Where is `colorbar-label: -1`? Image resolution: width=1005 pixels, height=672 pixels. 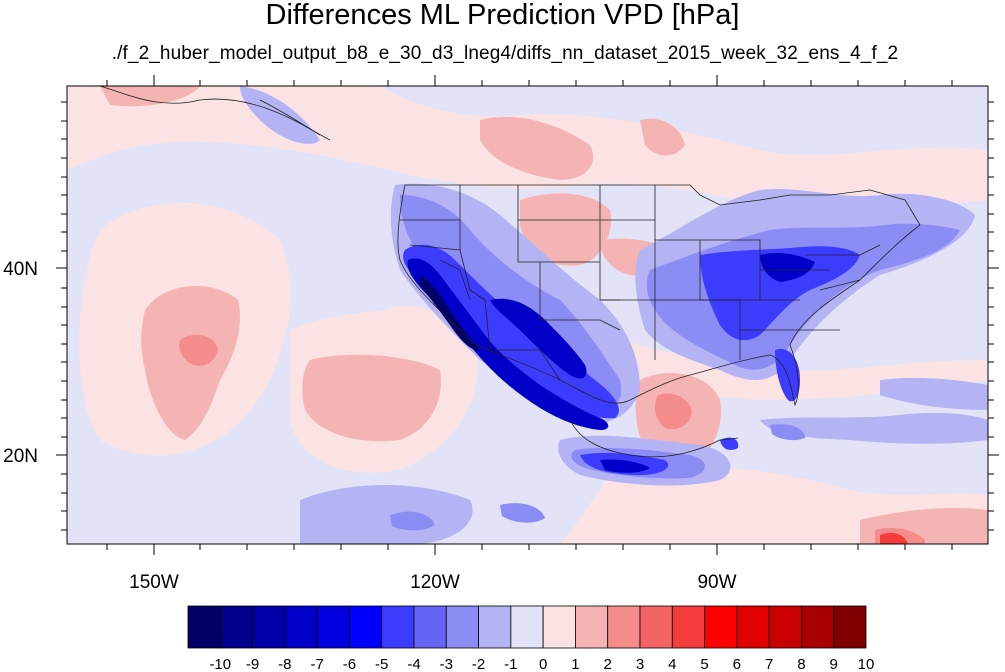
colorbar-label: -1 is located at coordinates (510, 664).